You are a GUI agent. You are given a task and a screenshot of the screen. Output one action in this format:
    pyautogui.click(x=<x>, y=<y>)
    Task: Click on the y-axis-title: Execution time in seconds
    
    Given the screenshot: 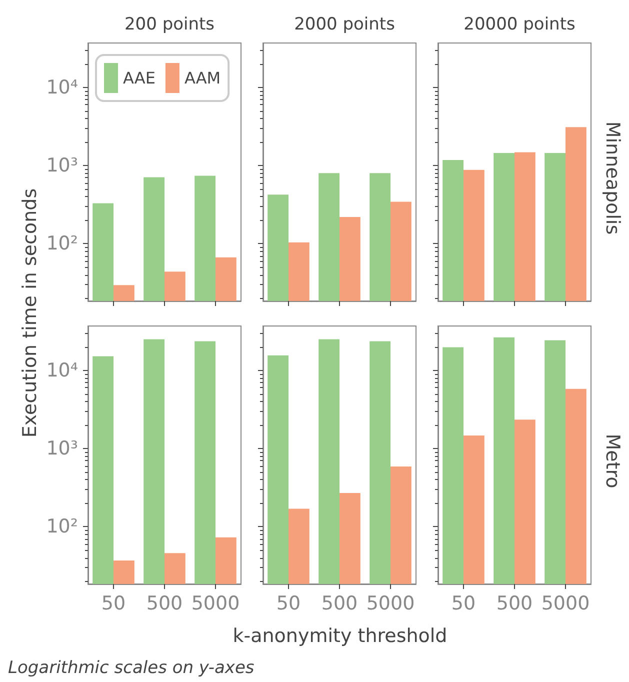 What is the action you would take?
    pyautogui.click(x=30, y=313)
    